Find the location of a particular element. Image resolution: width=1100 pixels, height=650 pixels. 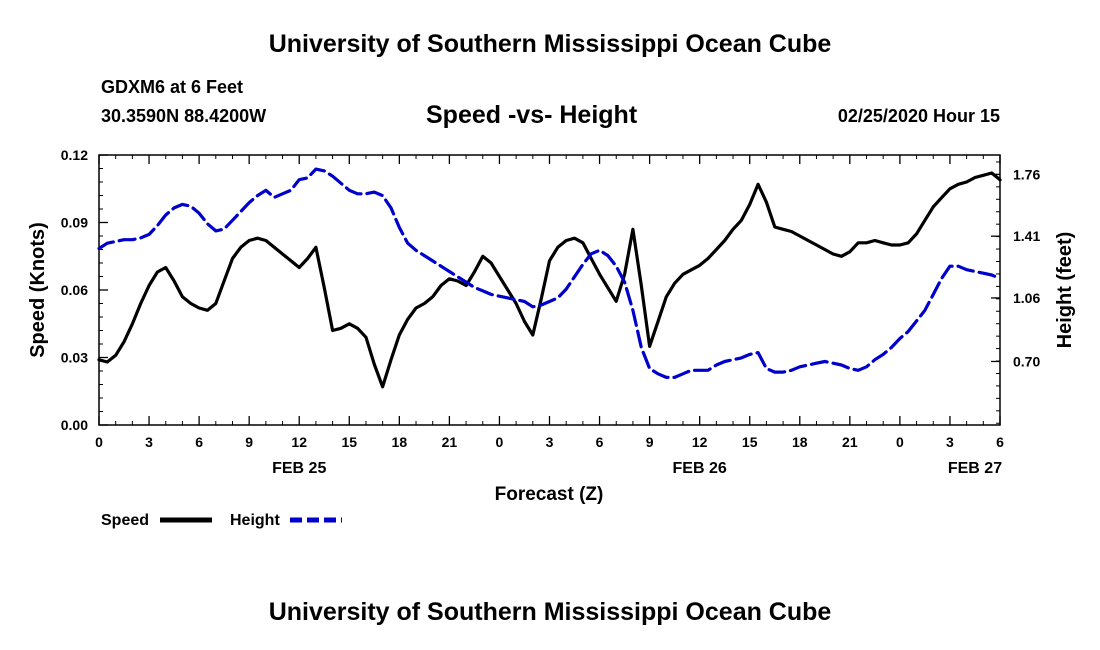

legend-speed-label: Speed is located at coordinates (125, 520).